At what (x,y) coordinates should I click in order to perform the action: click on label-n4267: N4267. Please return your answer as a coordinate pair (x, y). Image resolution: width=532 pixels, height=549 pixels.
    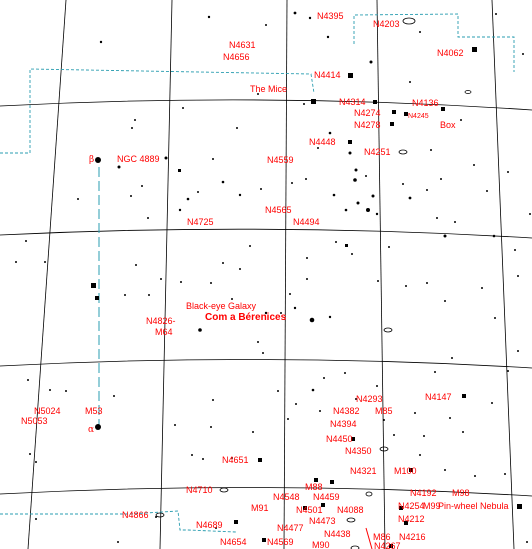
    Looking at the image, I should click on (387, 545).